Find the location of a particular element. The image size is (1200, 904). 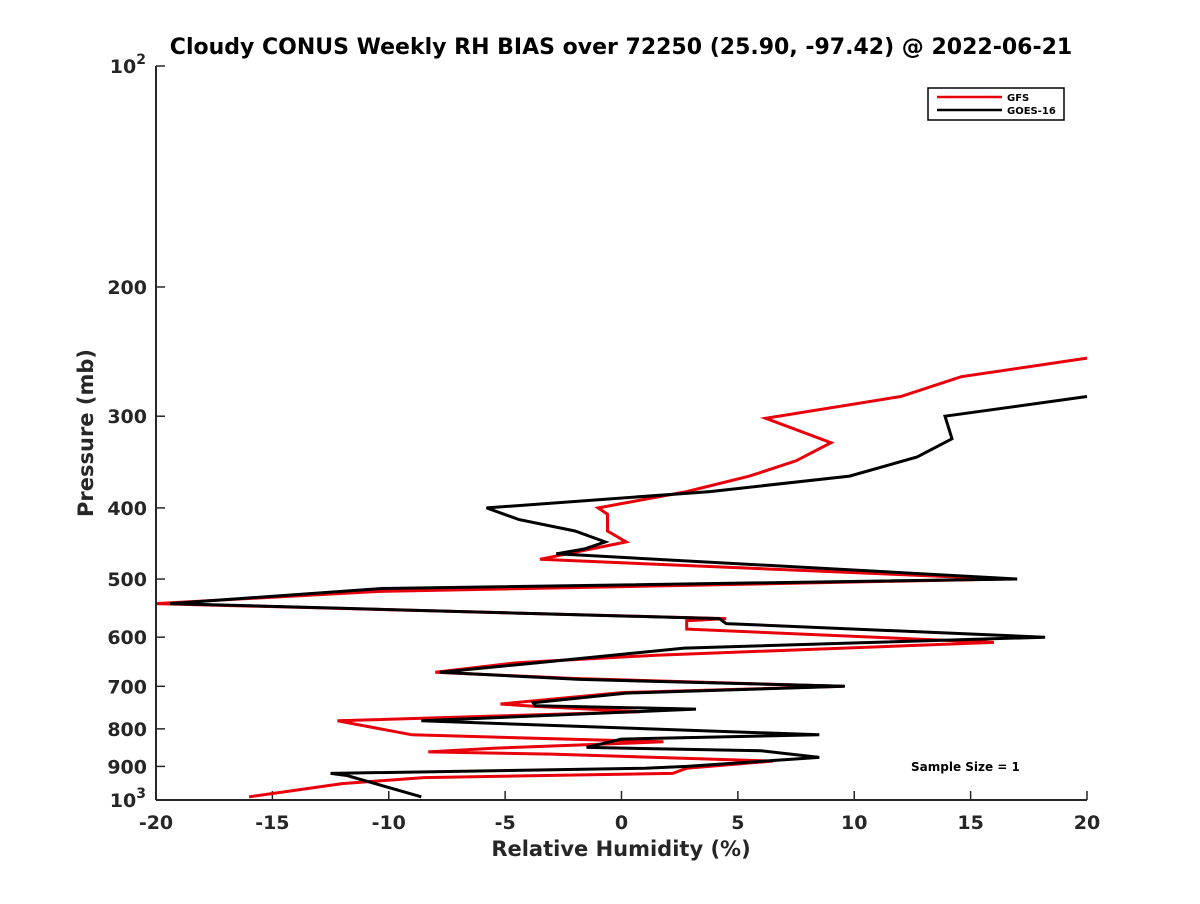

y-tick-exponent: 3 is located at coordinates (141, 794).